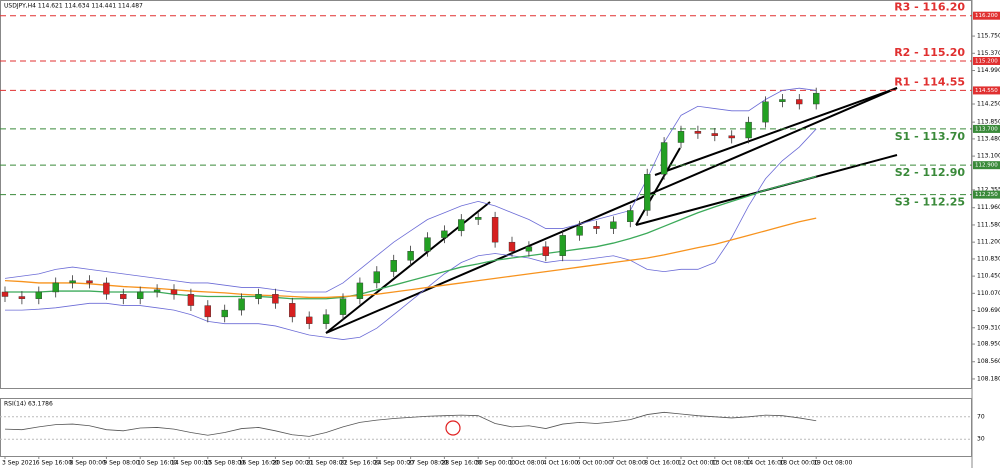 The height and width of the screenshot is (468, 1000). I want to click on x-tick-label: 7 Oct 08:00, so click(627, 463).